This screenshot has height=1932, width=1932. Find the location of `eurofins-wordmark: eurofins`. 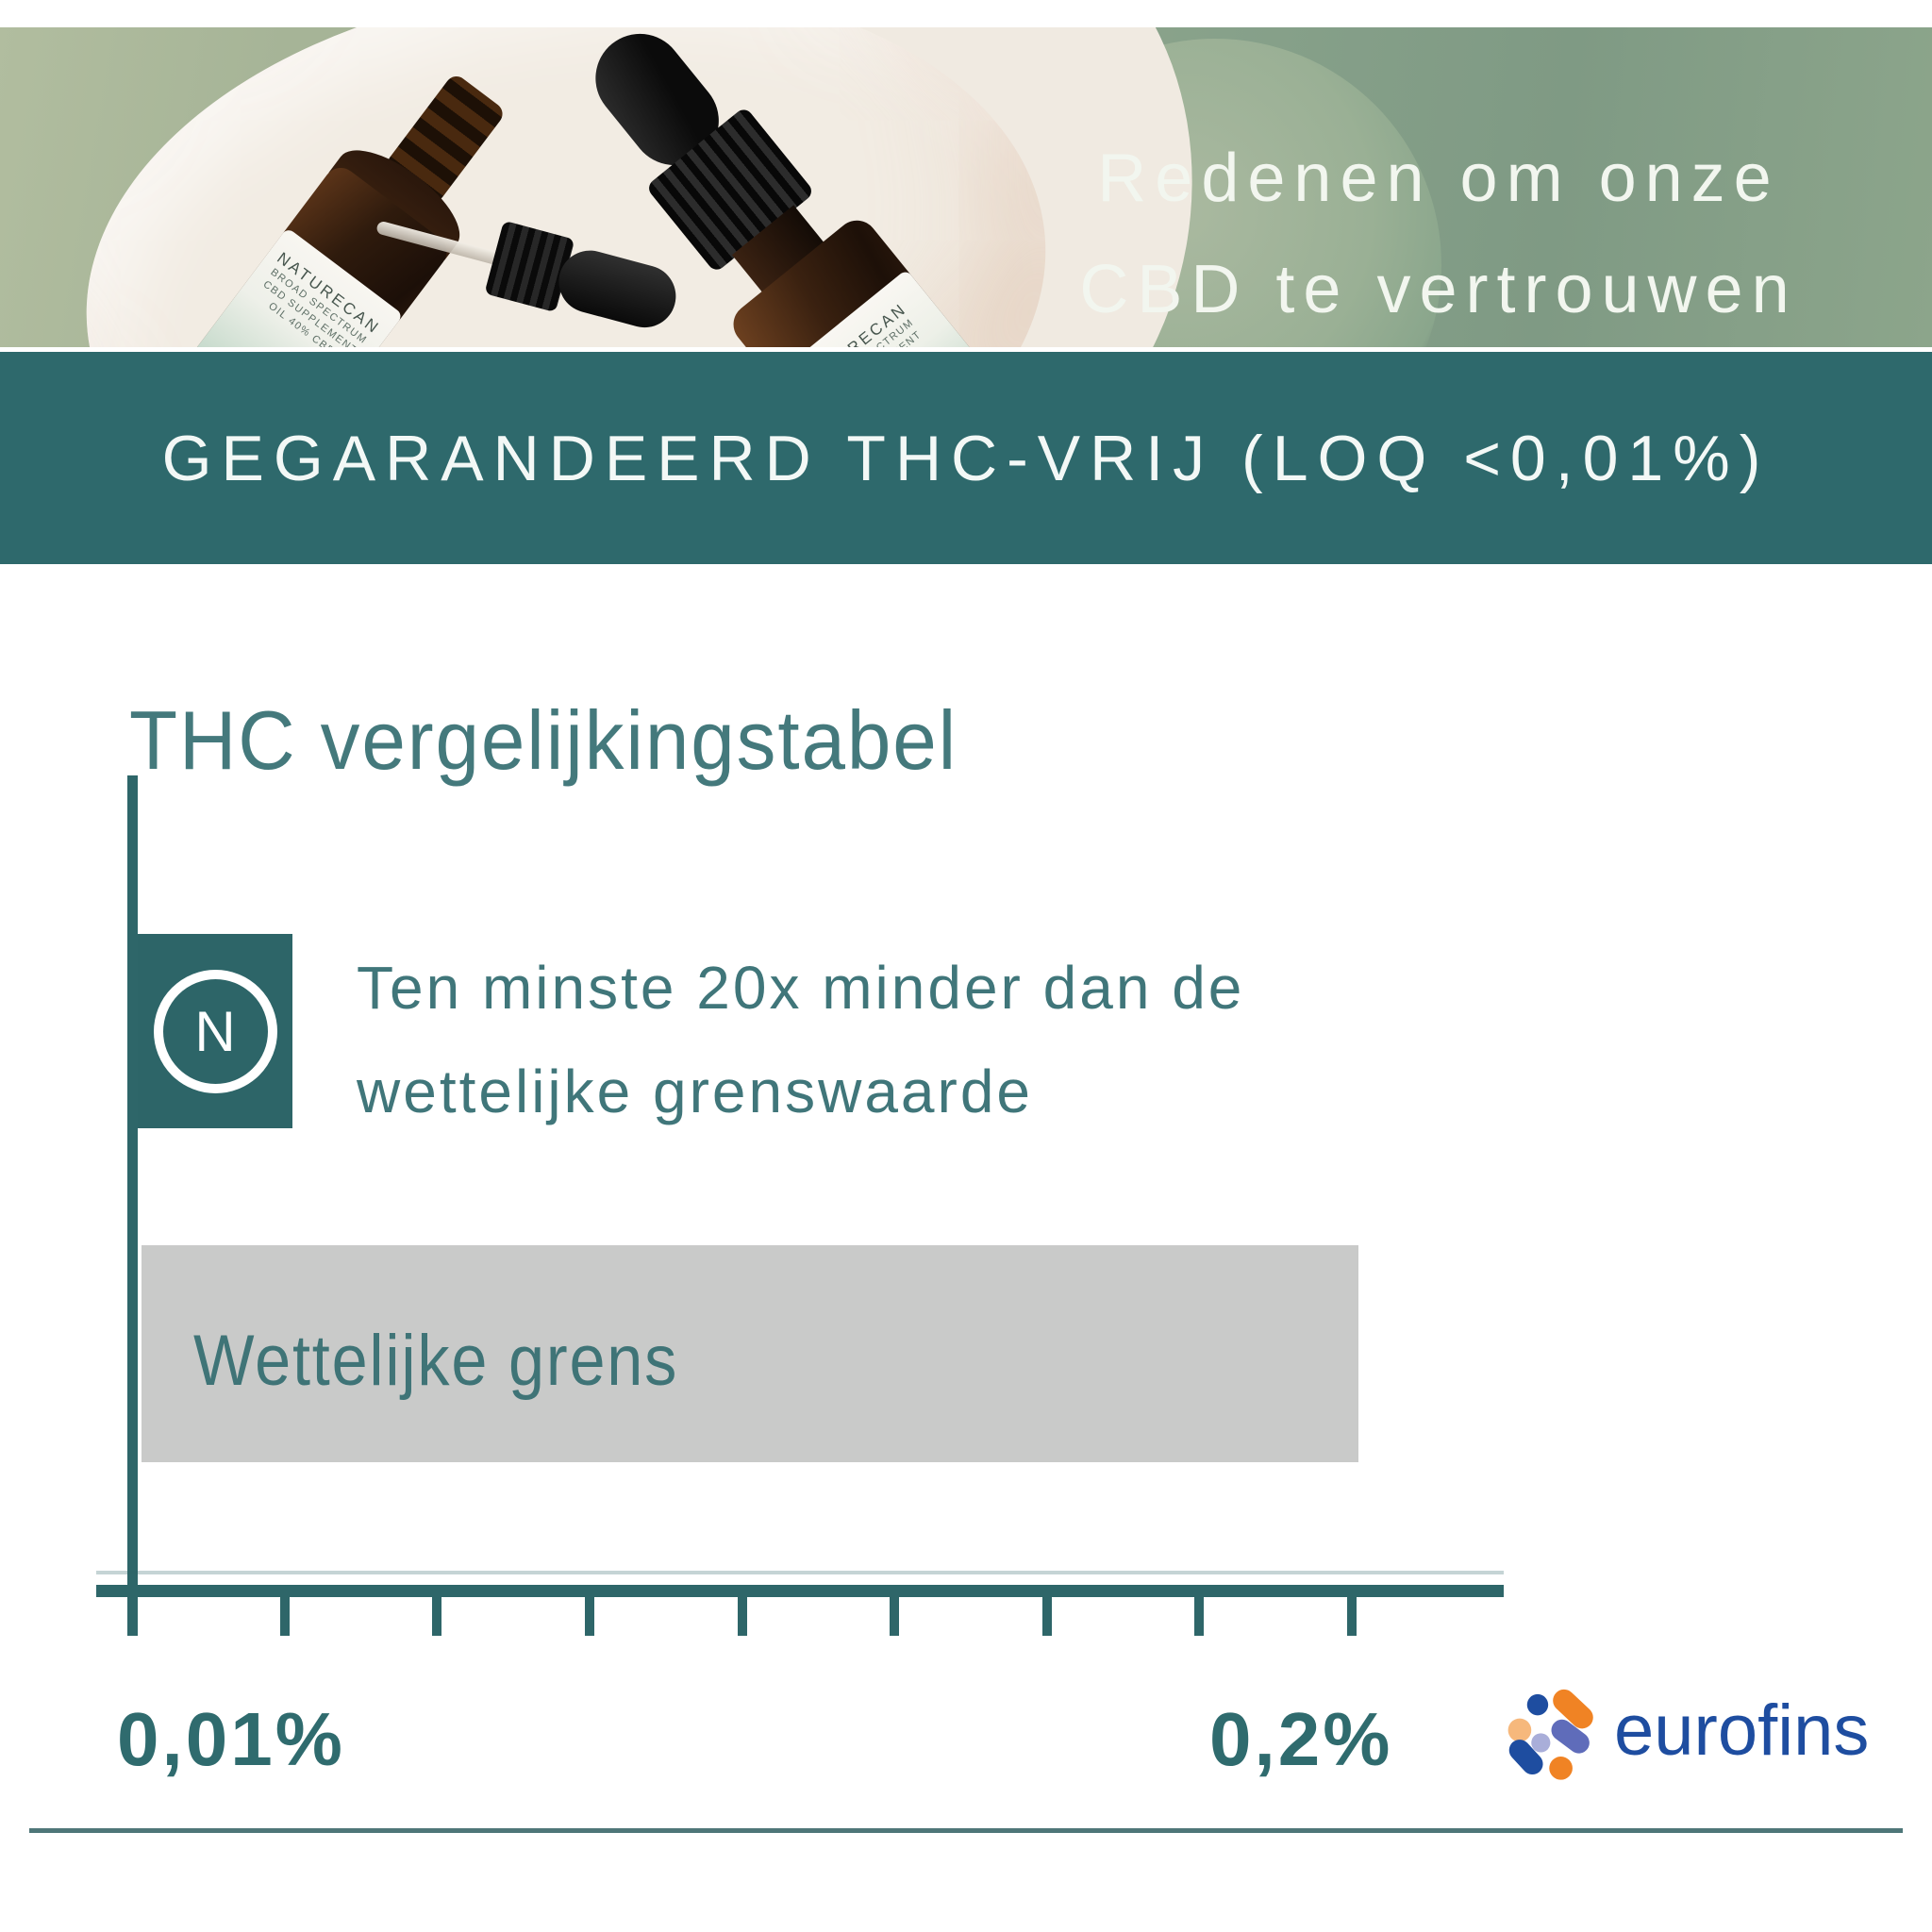

eurofins-wordmark: eurofins is located at coordinates (1742, 1731).